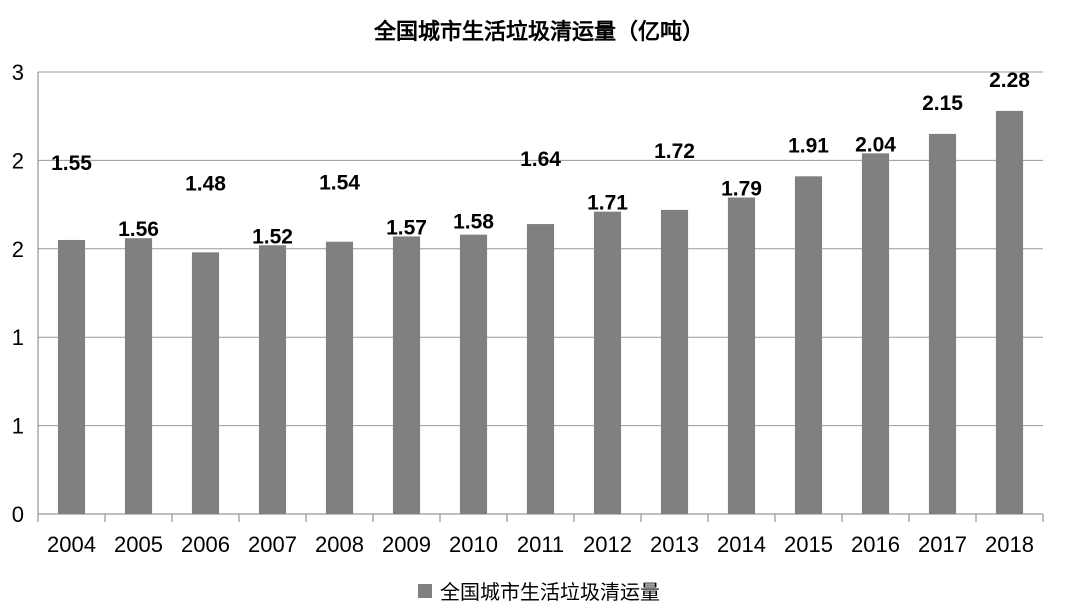  What do you see at coordinates (674, 544) in the screenshot?
I see `x-tick-label: 2013` at bounding box center [674, 544].